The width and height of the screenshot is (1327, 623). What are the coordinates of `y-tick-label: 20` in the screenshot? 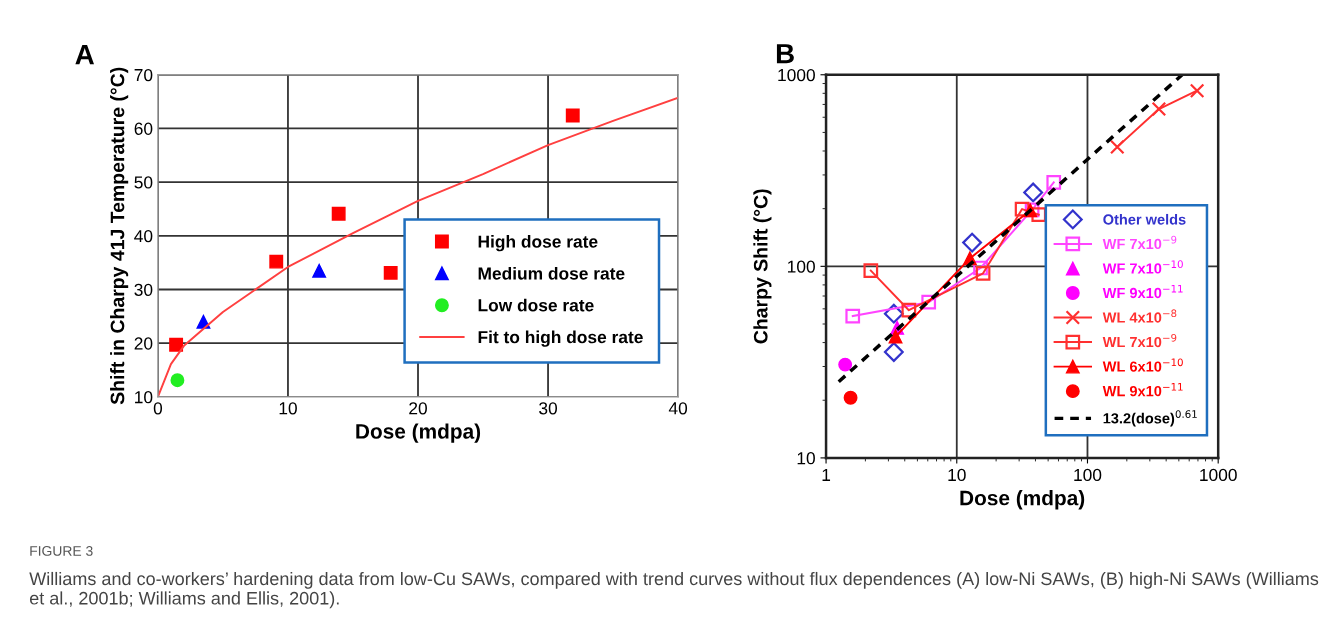 It's located at (143, 343).